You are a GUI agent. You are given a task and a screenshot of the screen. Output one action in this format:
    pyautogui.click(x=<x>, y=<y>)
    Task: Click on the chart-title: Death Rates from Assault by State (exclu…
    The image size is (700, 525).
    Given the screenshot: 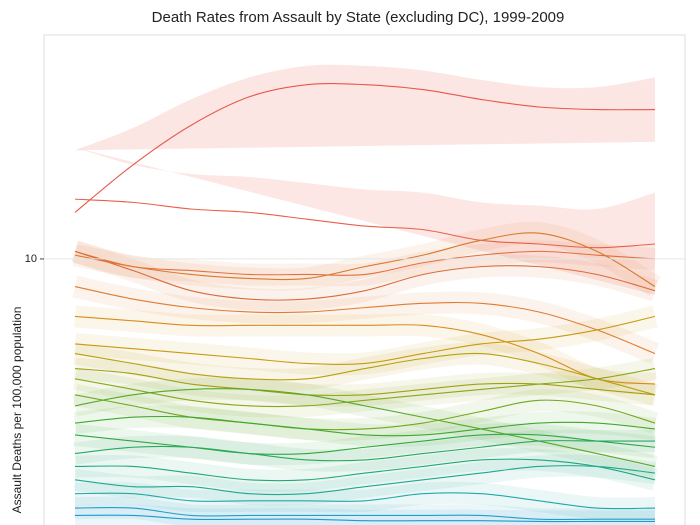 What is the action you would take?
    pyautogui.click(x=358, y=17)
    